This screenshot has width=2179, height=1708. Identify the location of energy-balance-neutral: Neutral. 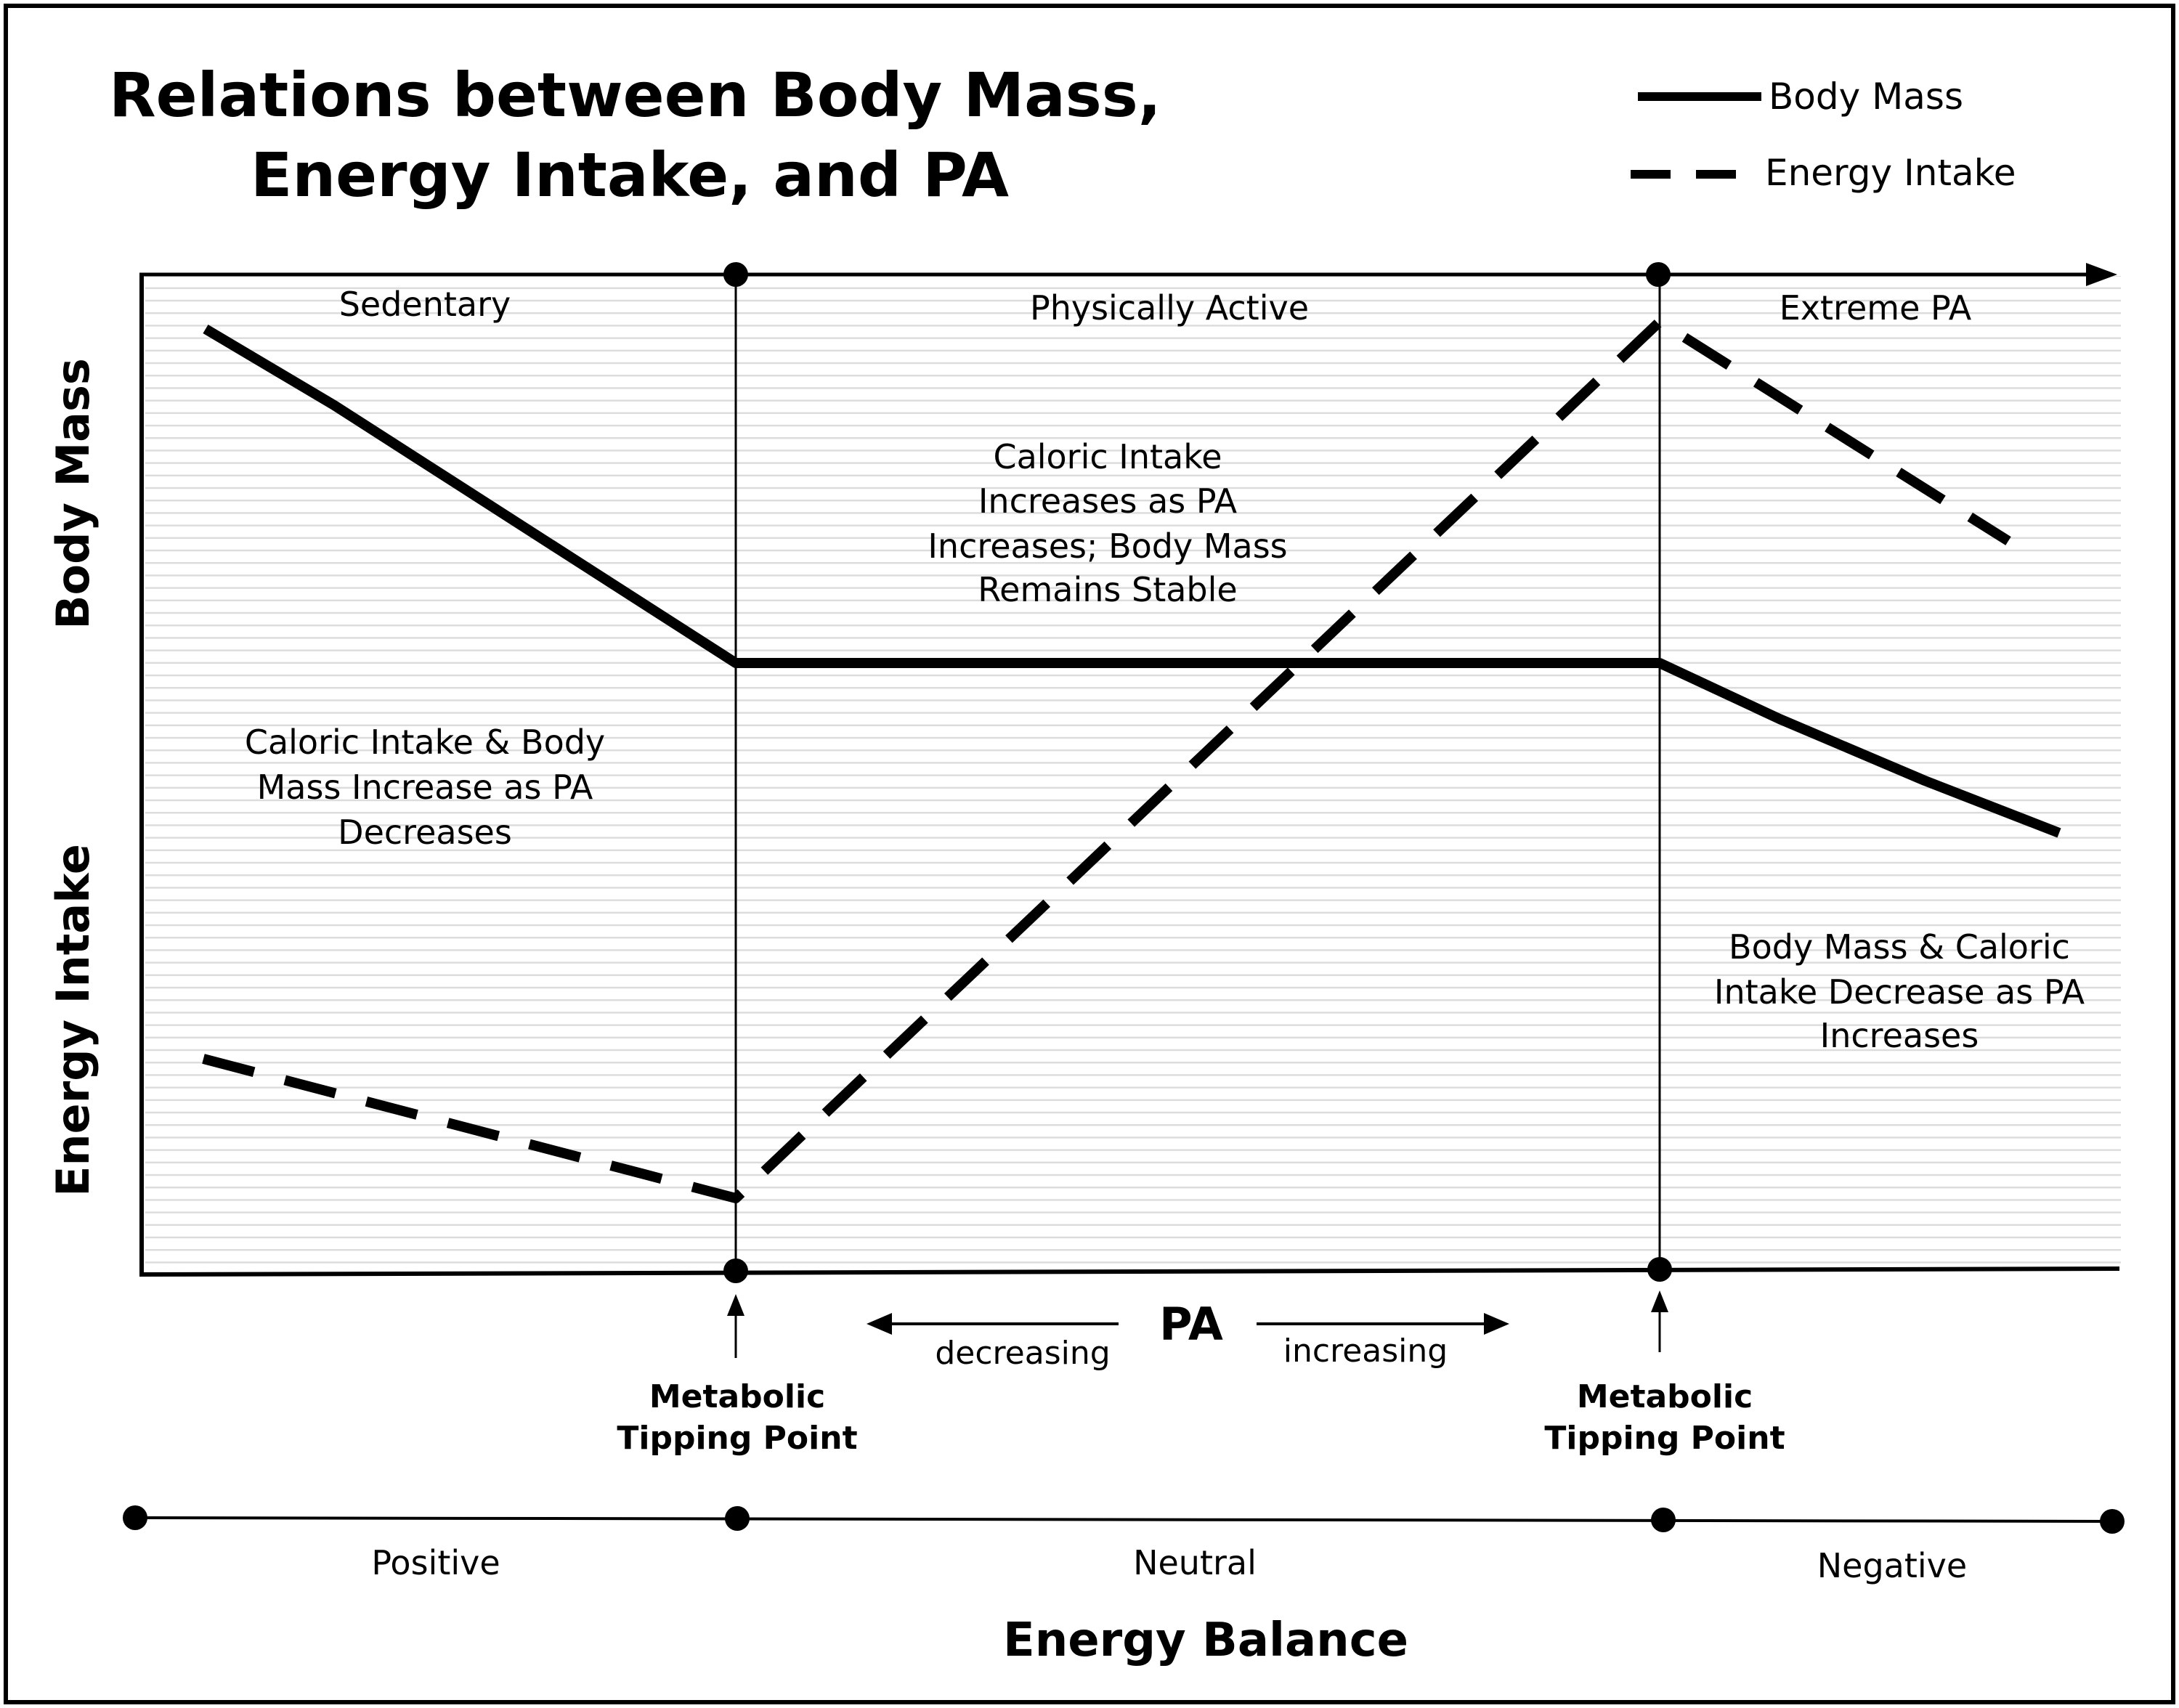
(1195, 1562).